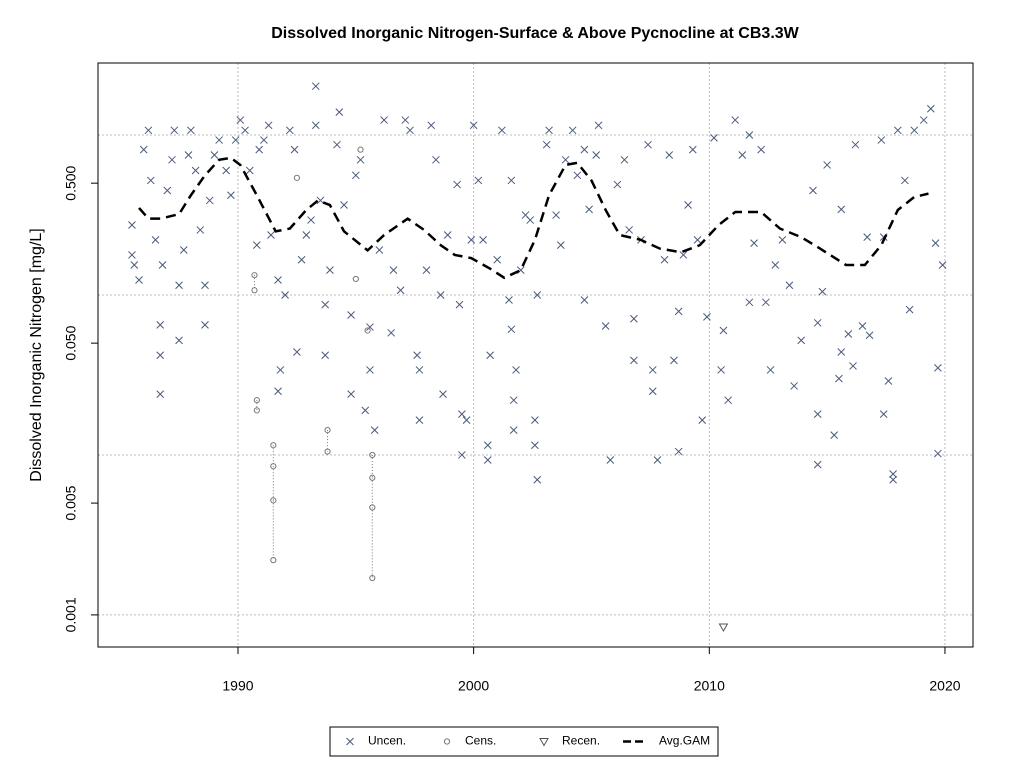 Image resolution: width=1024 pixels, height=768 pixels. What do you see at coordinates (581, 741) in the screenshot?
I see `legend-label: Recen.` at bounding box center [581, 741].